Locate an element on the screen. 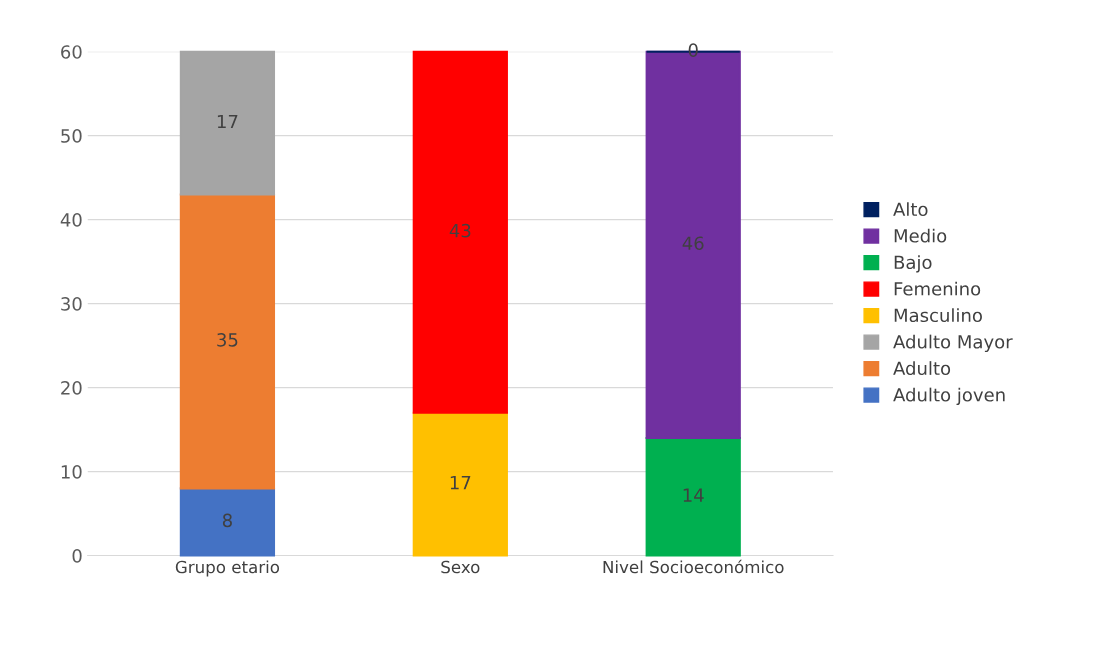 The height and width of the screenshot is (646, 1096). y-tick-label: 60 is located at coordinates (71, 52).